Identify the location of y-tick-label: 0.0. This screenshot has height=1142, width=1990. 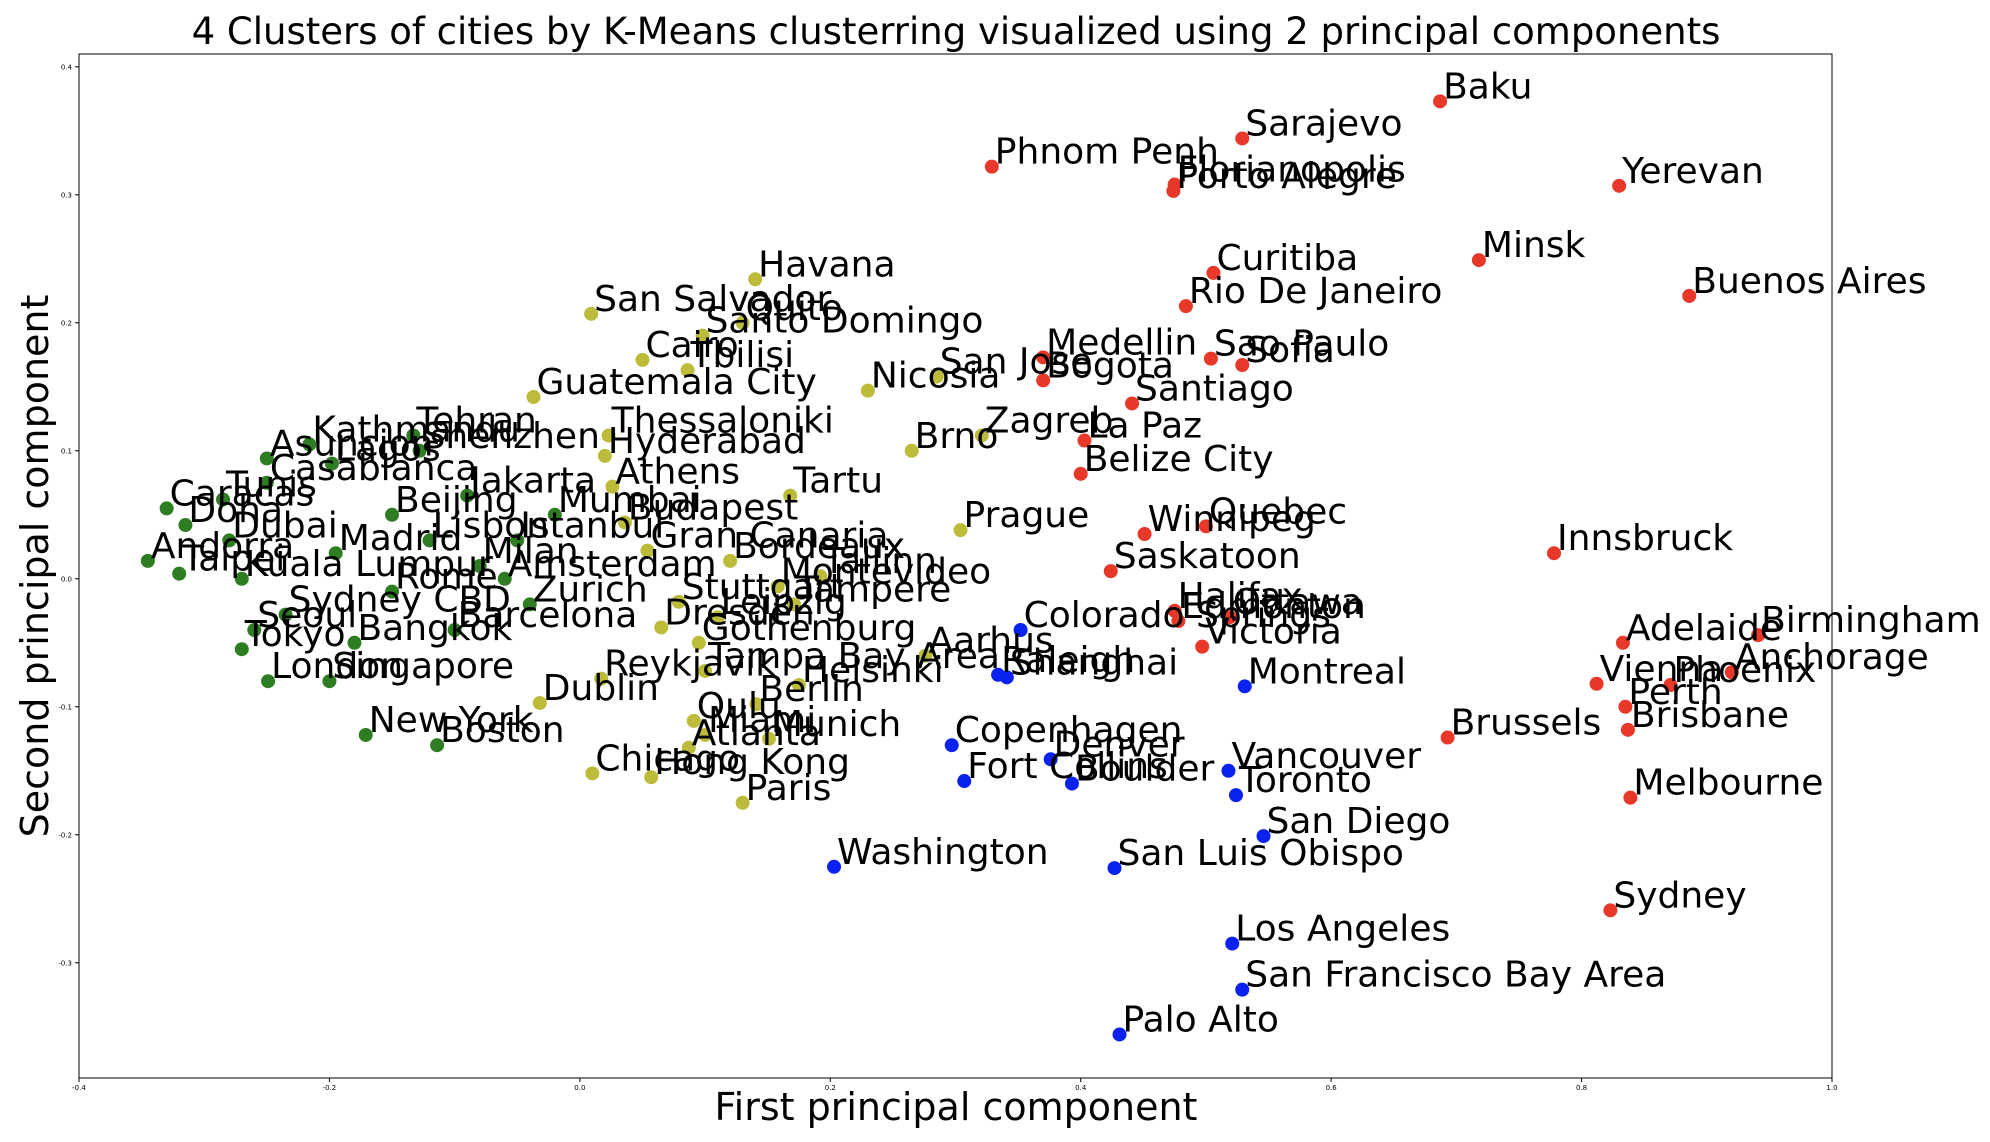
(66, 579).